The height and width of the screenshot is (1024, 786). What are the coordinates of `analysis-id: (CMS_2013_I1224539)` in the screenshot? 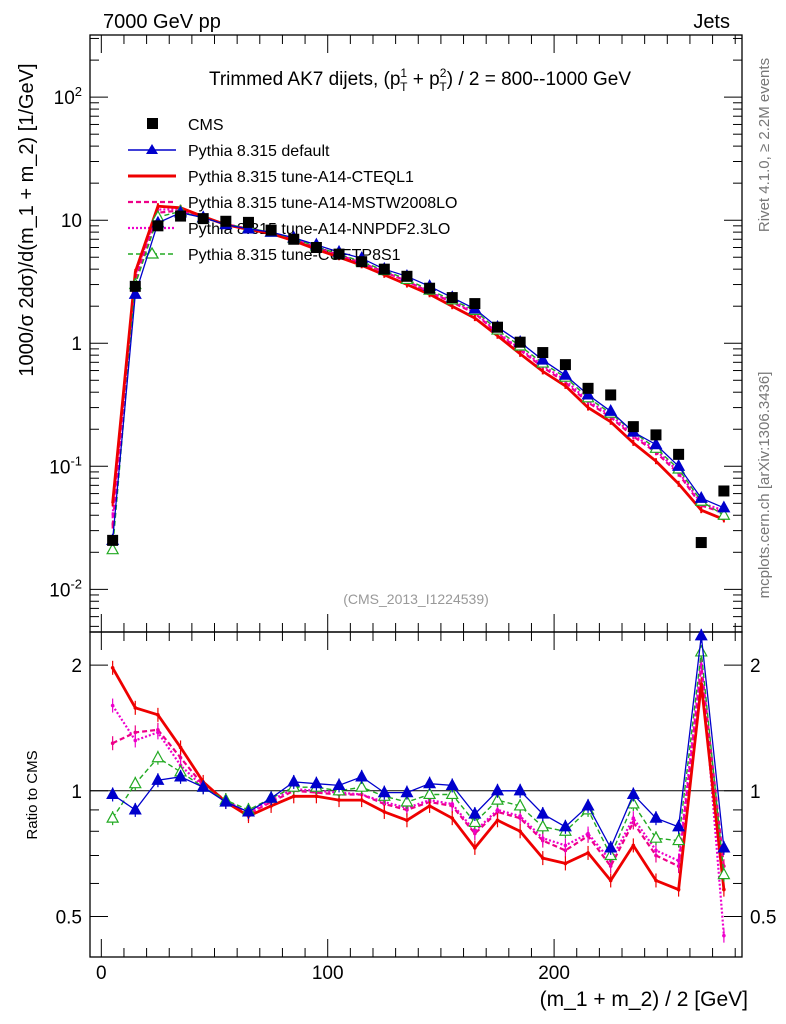 It's located at (416, 599).